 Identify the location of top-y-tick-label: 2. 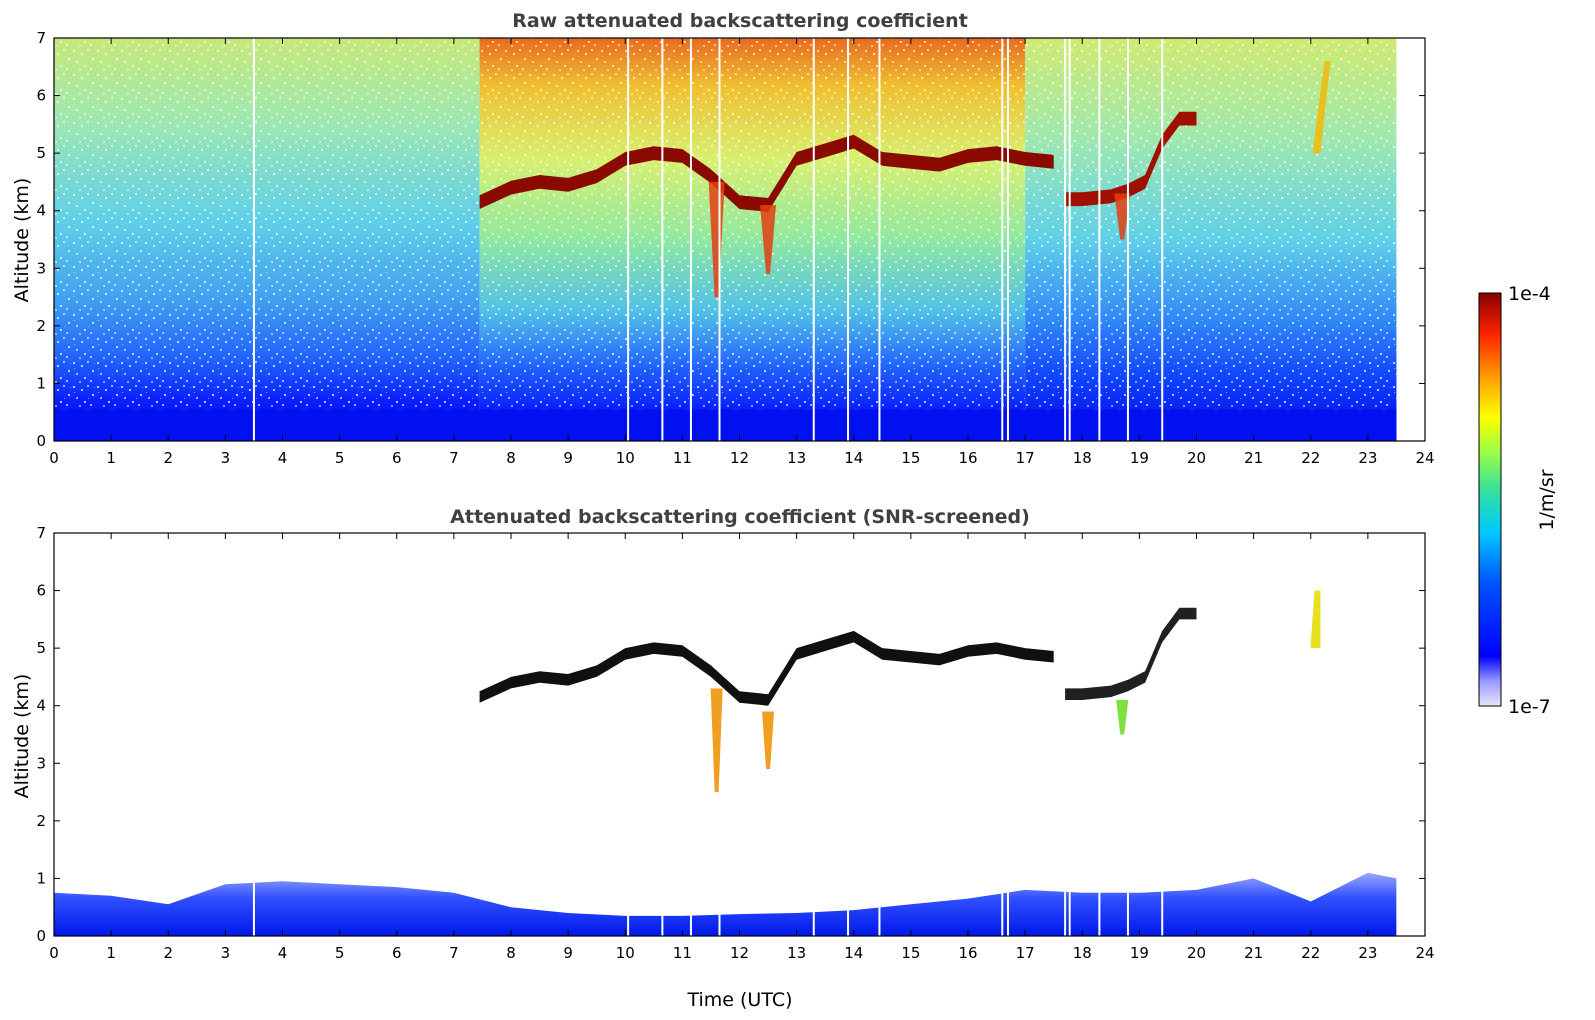
(41, 326).